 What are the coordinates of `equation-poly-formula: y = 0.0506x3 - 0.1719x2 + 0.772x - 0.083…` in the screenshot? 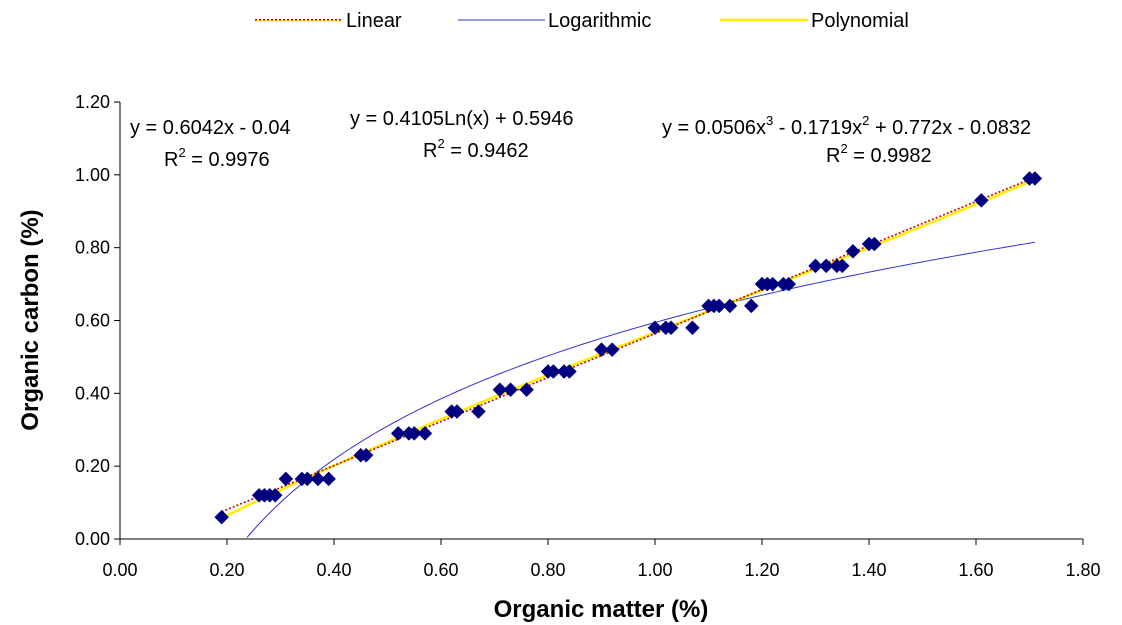 It's located at (846, 126).